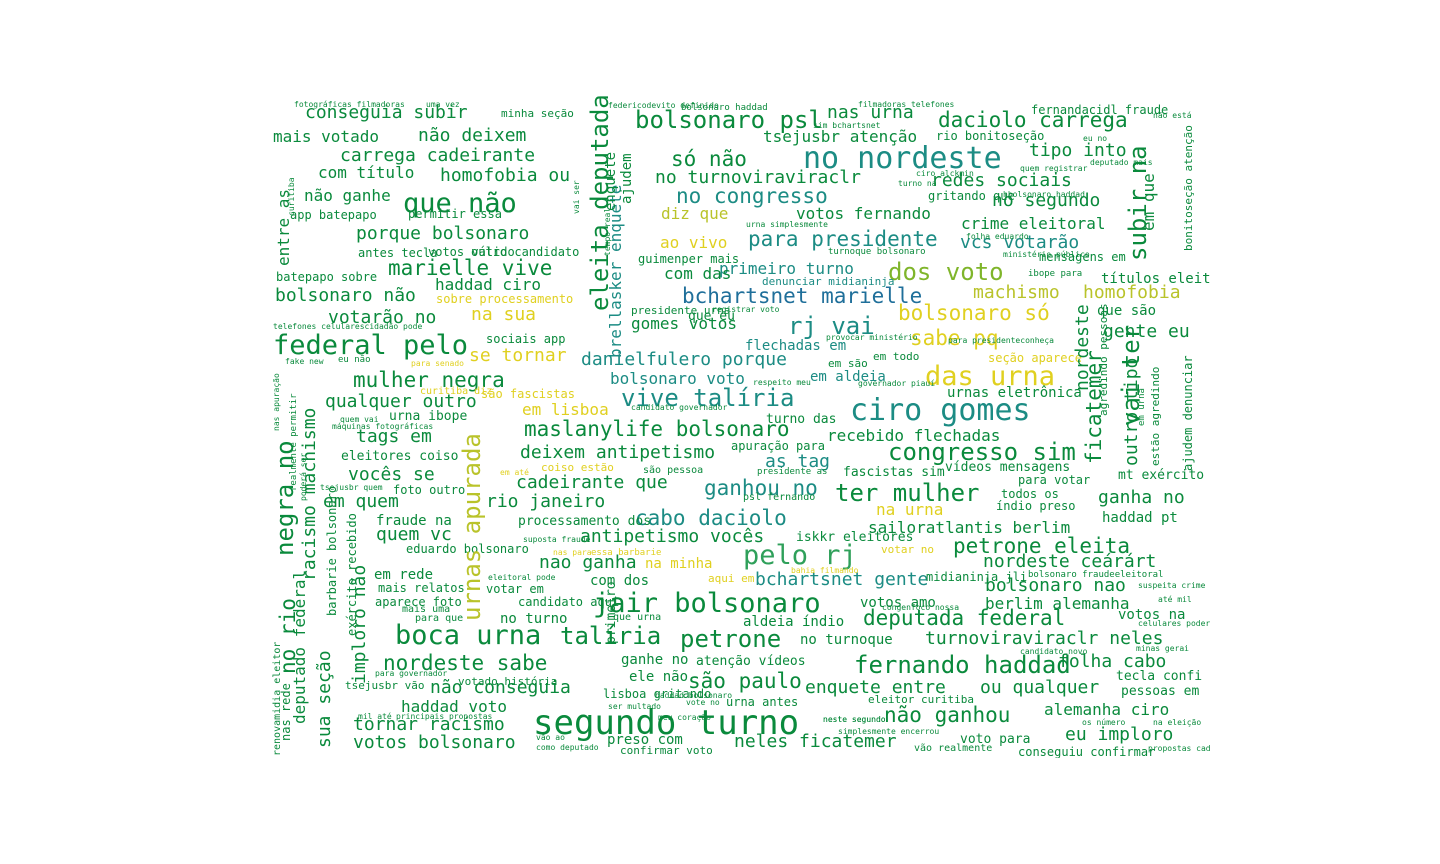 The width and height of the screenshot is (1440, 864). Describe the element at coordinates (276, 402) in the screenshot. I see `cloud-word-vertical-30: nas apuração` at that location.